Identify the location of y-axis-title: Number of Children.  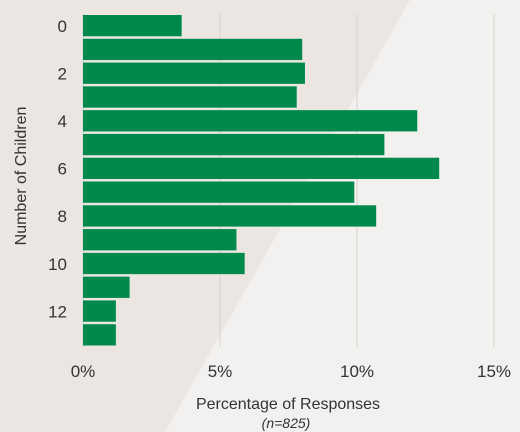
(21, 176).